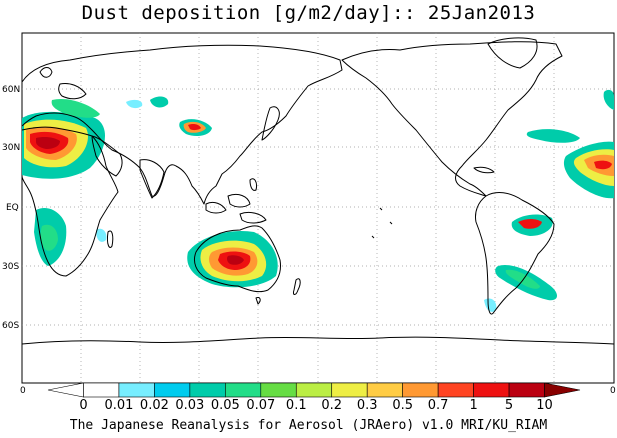 Image resolution: width=617 pixels, height=438 pixels. Describe the element at coordinates (195, 127) in the screenshot. I see `dust-east-asia` at that location.